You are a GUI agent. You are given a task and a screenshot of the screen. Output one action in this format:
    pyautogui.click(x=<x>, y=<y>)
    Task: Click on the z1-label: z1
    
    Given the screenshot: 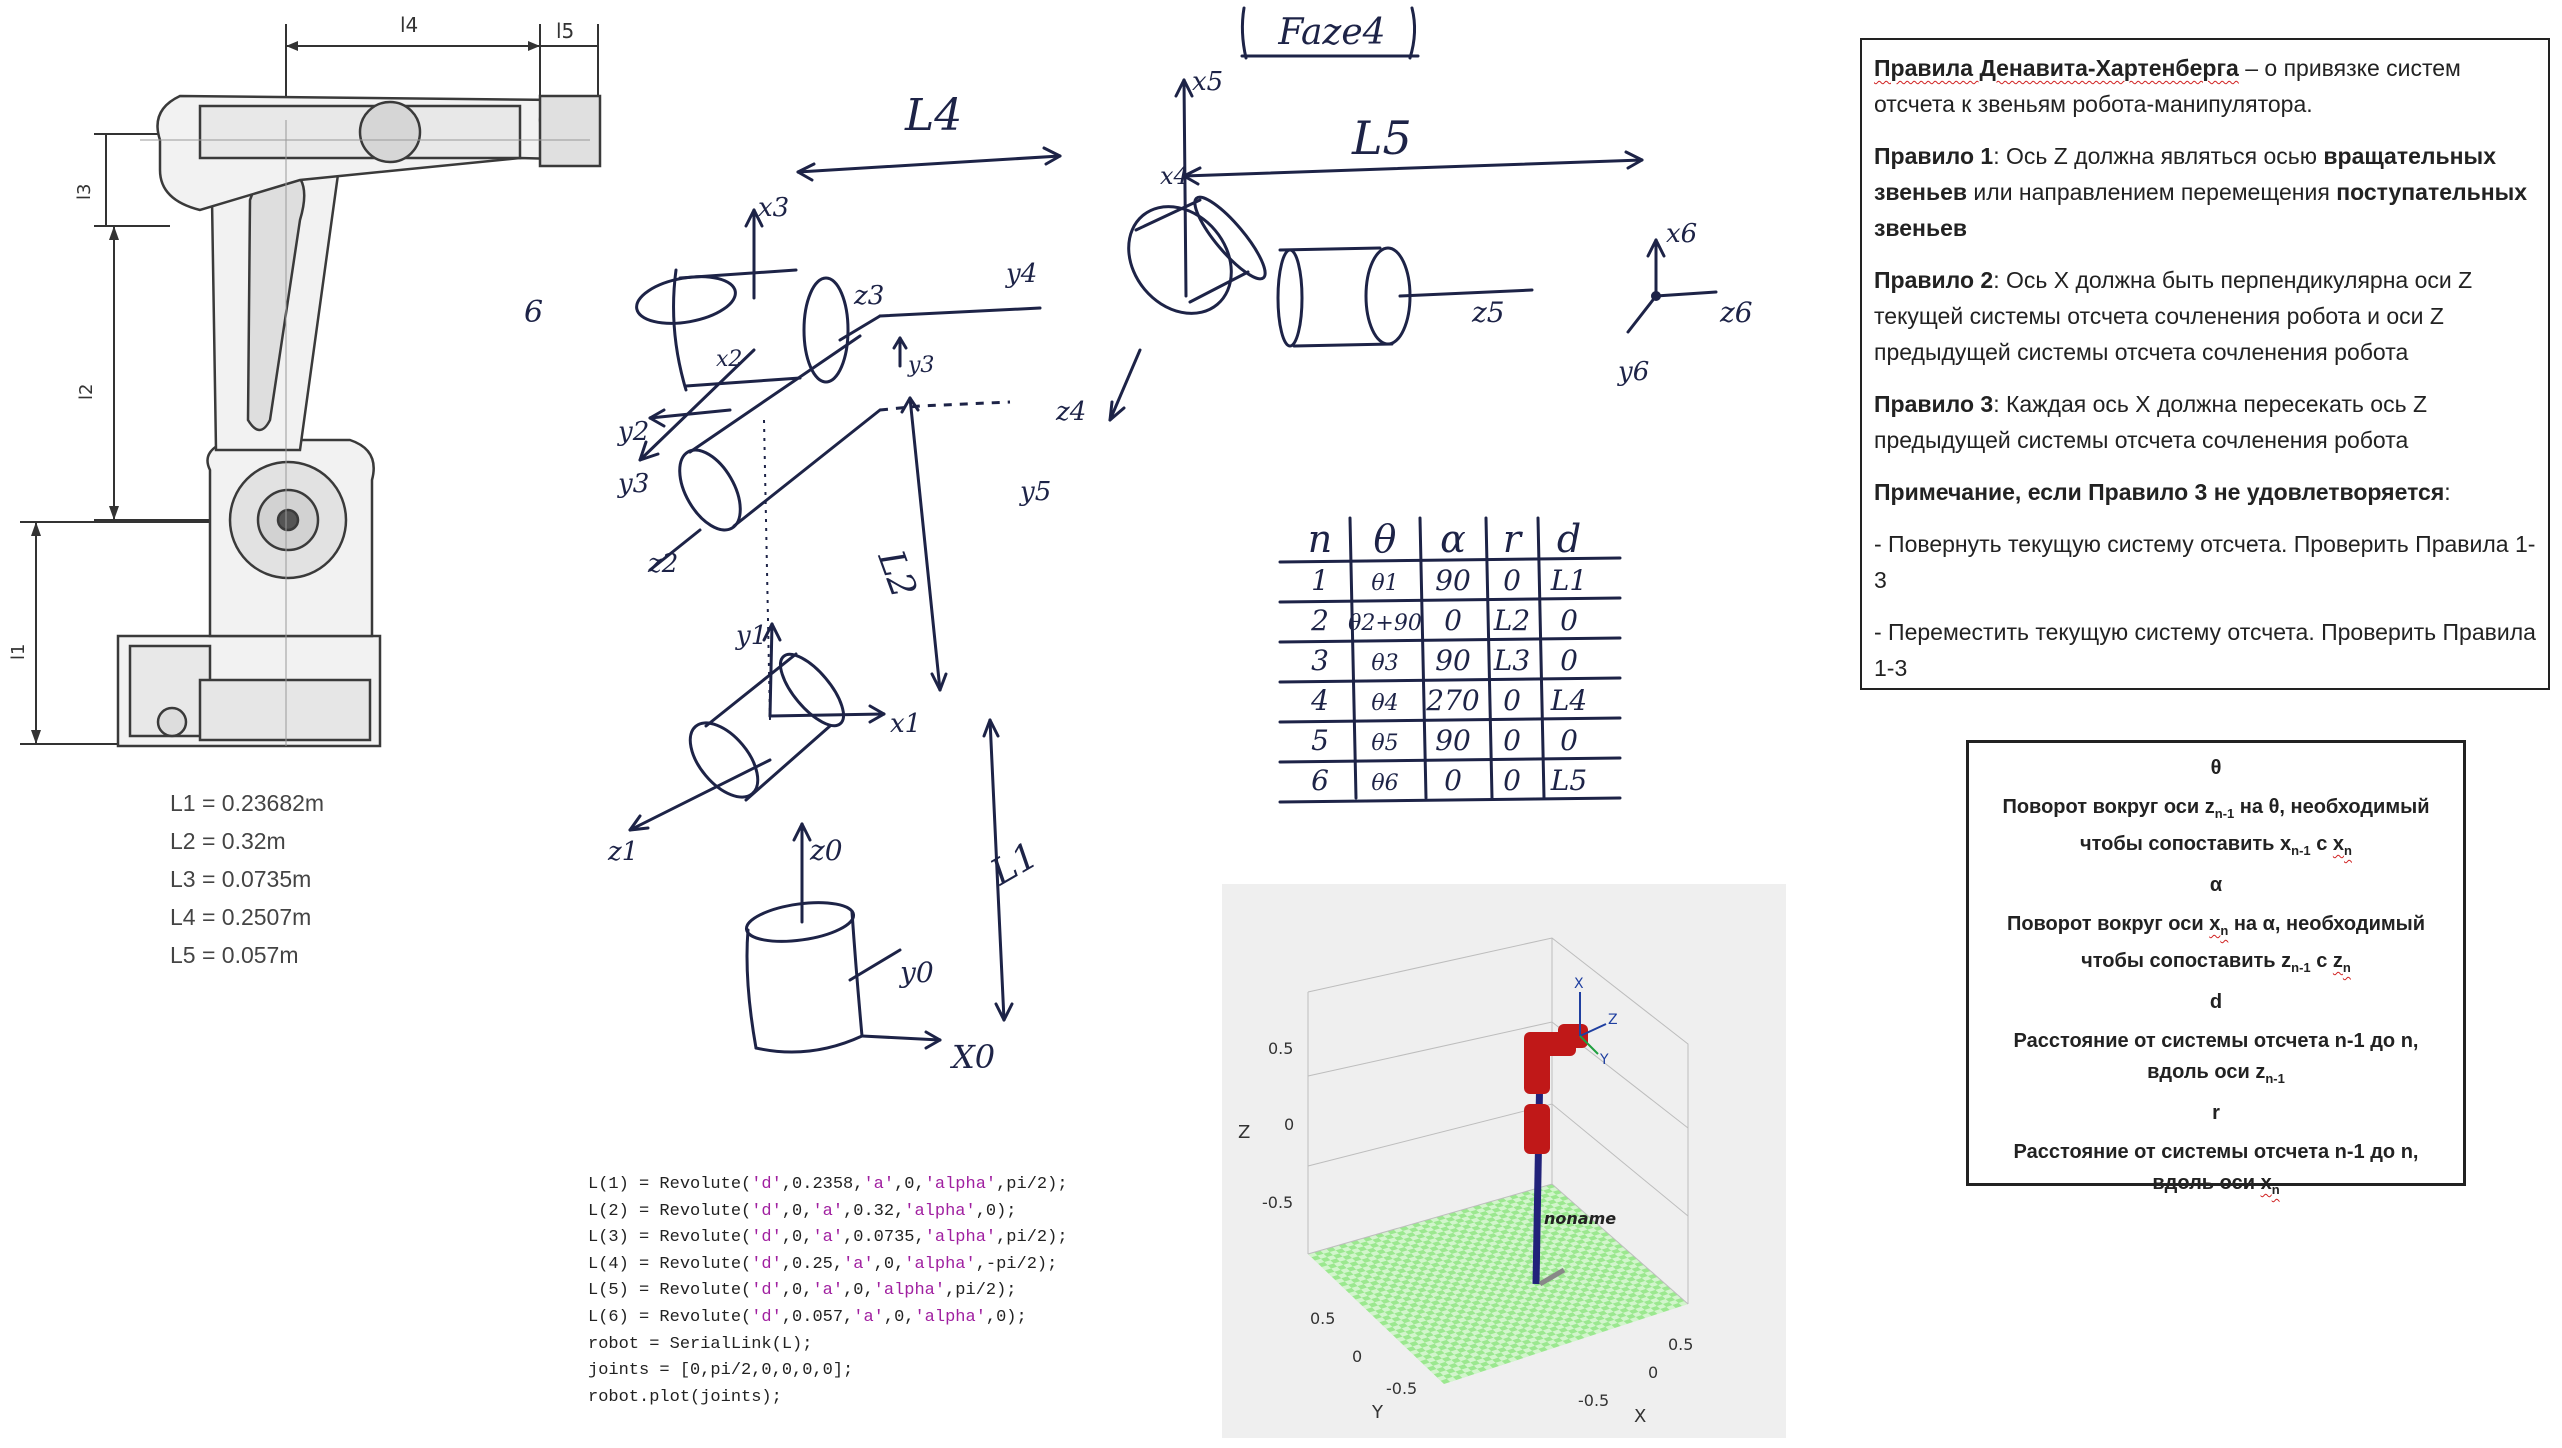 What is the action you would take?
    pyautogui.click(x=622, y=852)
    